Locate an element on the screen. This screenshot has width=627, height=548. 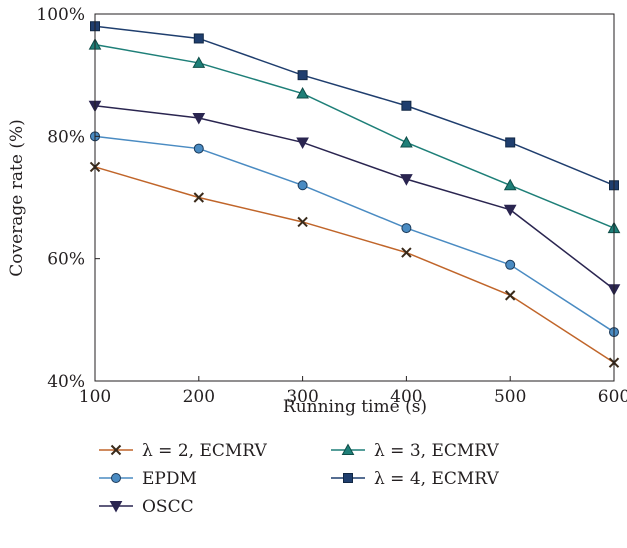
legend-item: λ = 3, ECMRV is located at coordinates (415, 451).